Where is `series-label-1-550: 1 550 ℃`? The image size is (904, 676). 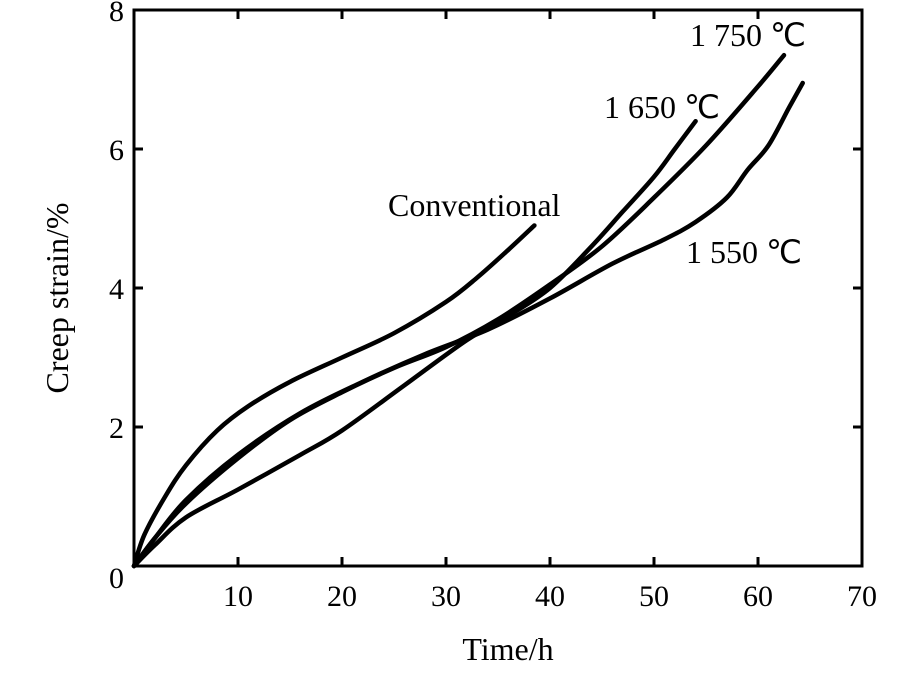 series-label-1-550: 1 550 ℃ is located at coordinates (744, 252).